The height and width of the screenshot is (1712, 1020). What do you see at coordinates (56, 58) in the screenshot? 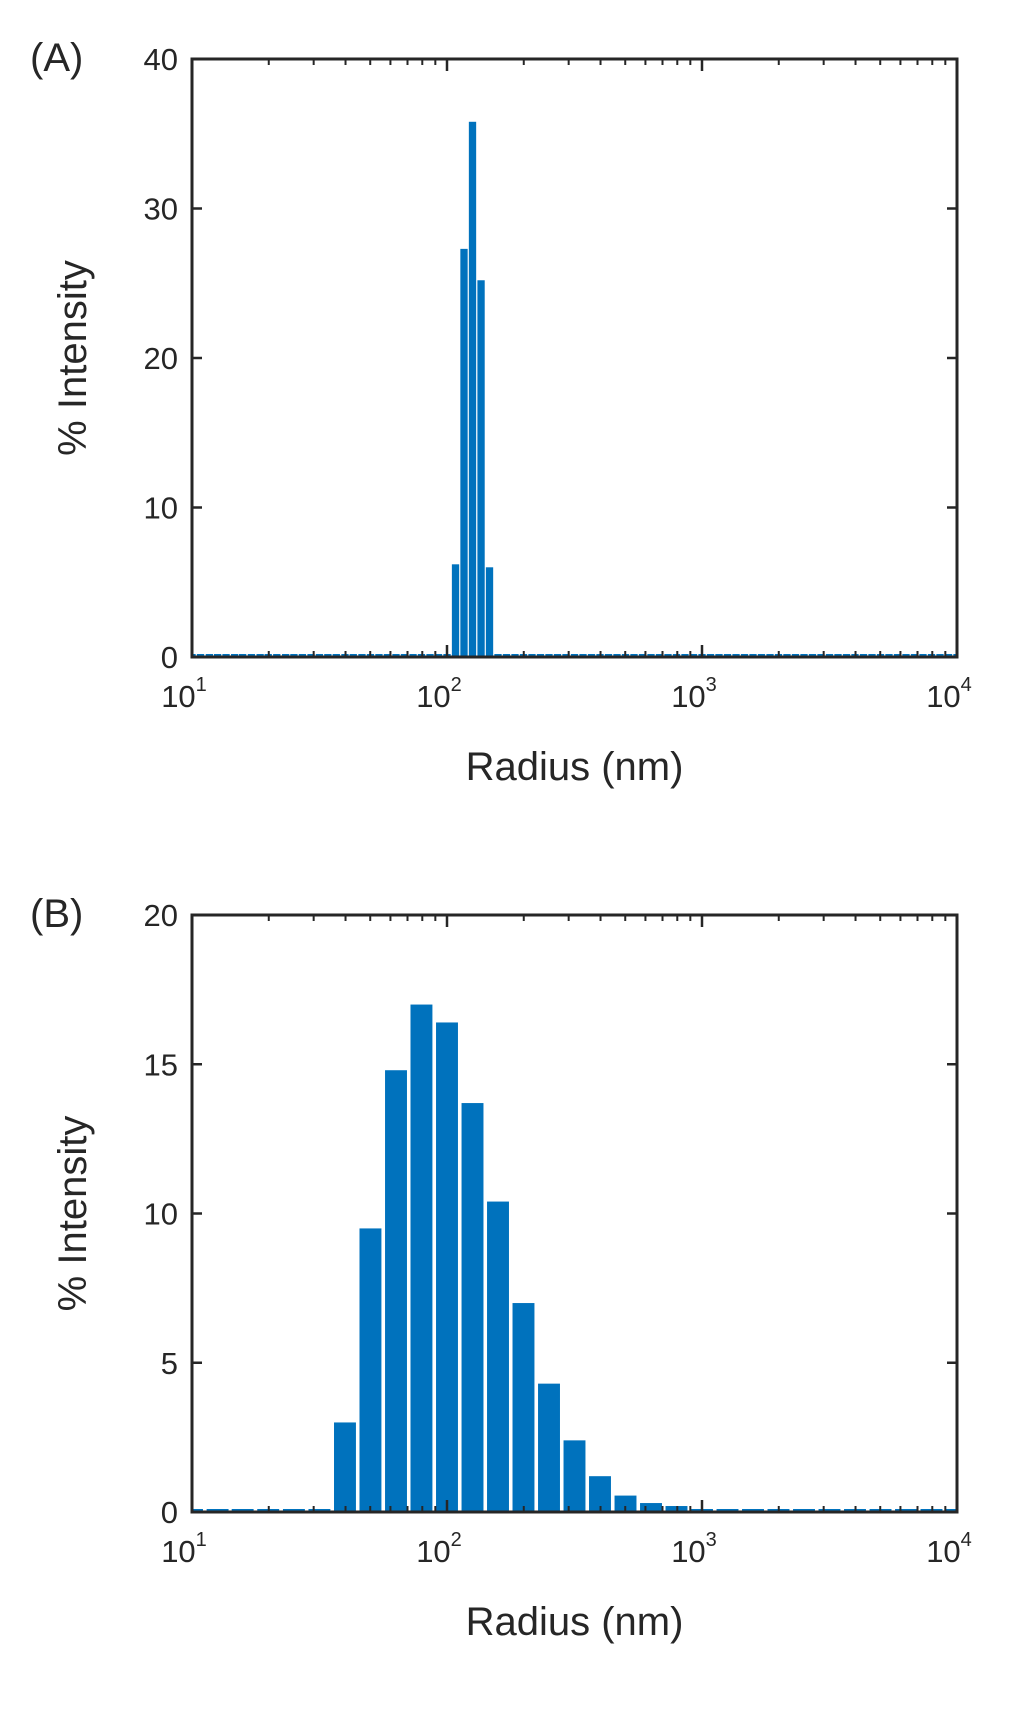
I see `panel-label: (A)` at bounding box center [56, 58].